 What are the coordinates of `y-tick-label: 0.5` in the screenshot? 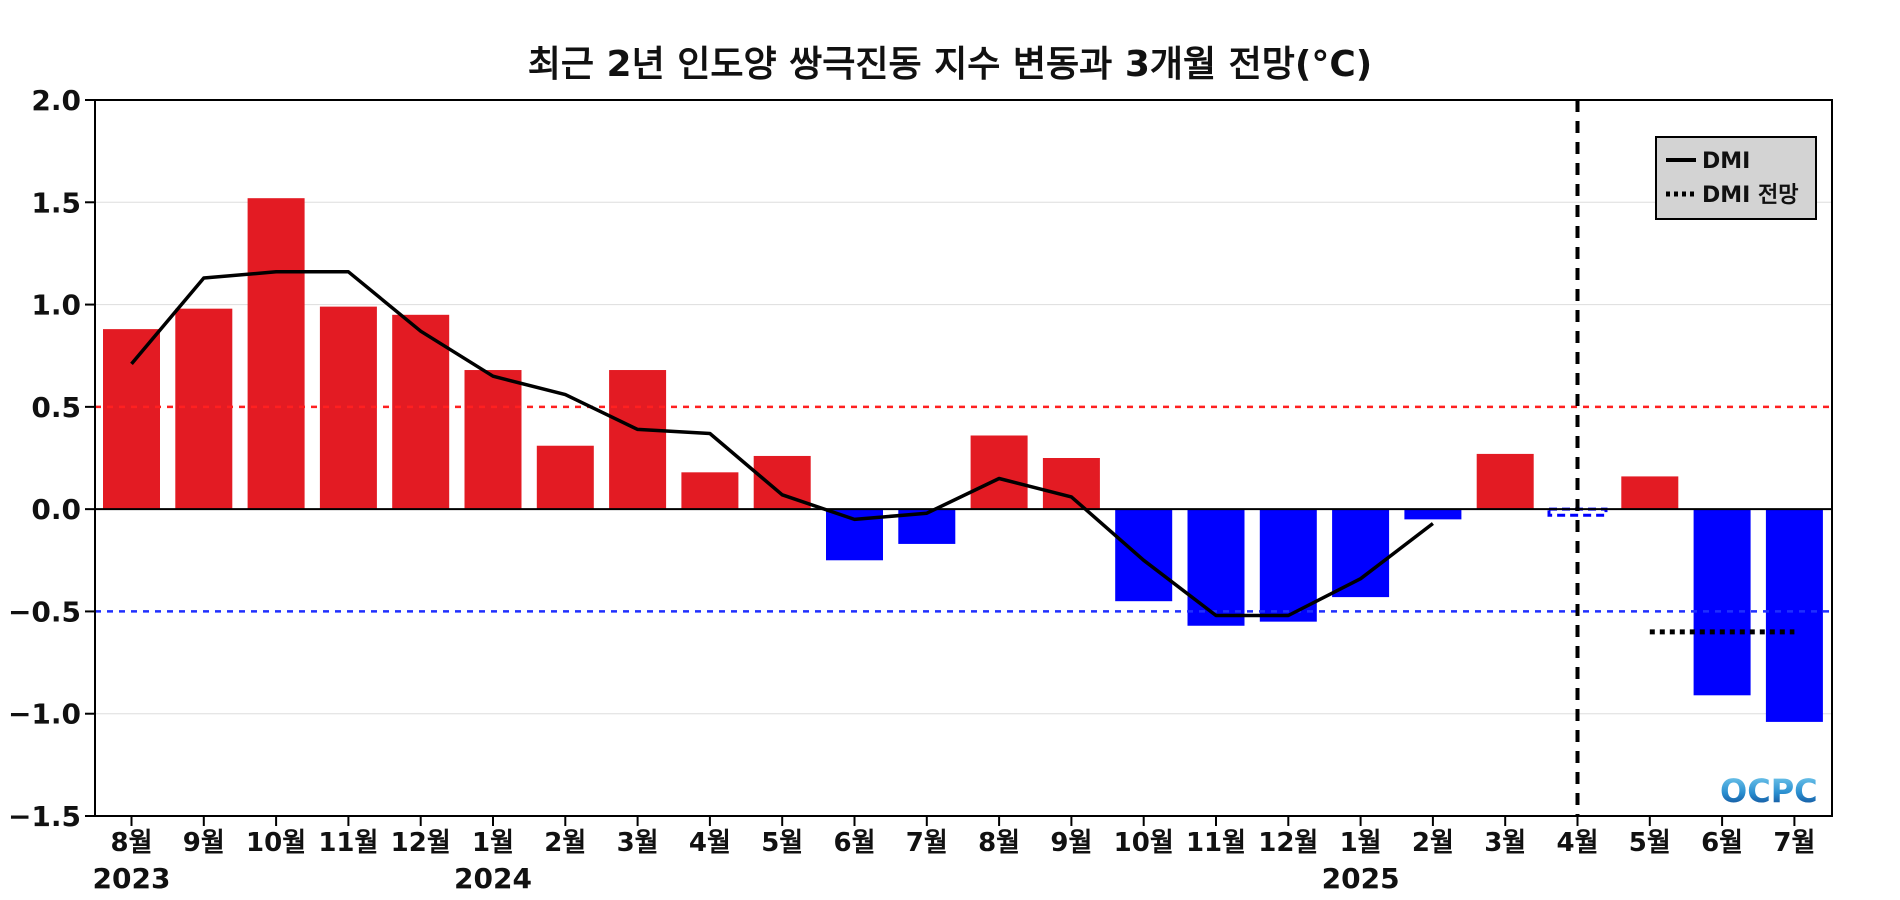 It's located at (56, 407).